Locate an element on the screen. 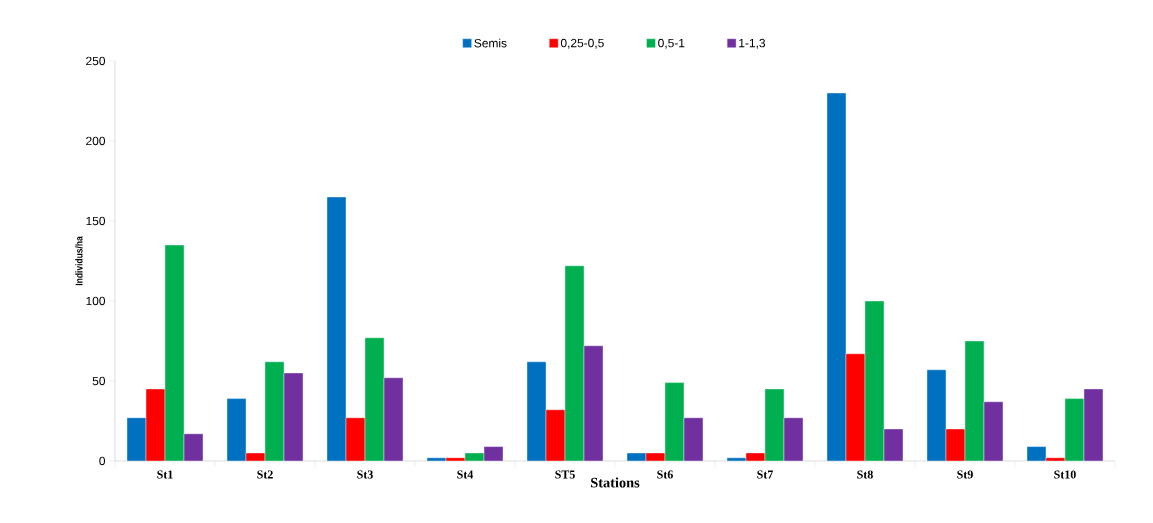 Image resolution: width=1153 pixels, height=523 pixels. x-tick-label: St10 is located at coordinates (1065, 474).